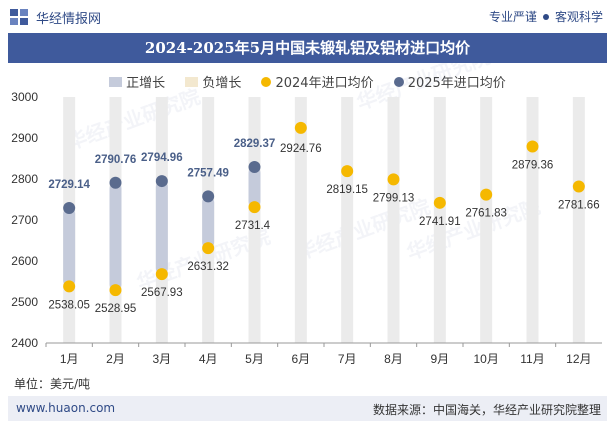  Describe the element at coordinates (19, 17) in the screenshot. I see `logo-icon` at that location.